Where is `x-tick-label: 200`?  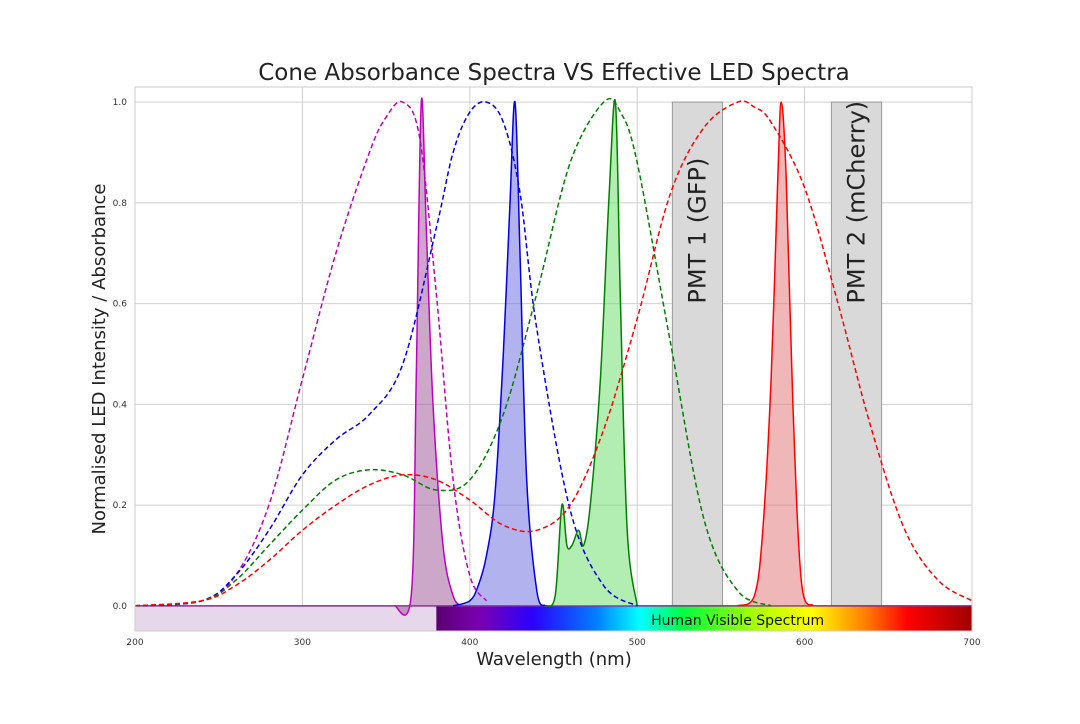
x-tick-label: 200 is located at coordinates (134, 643).